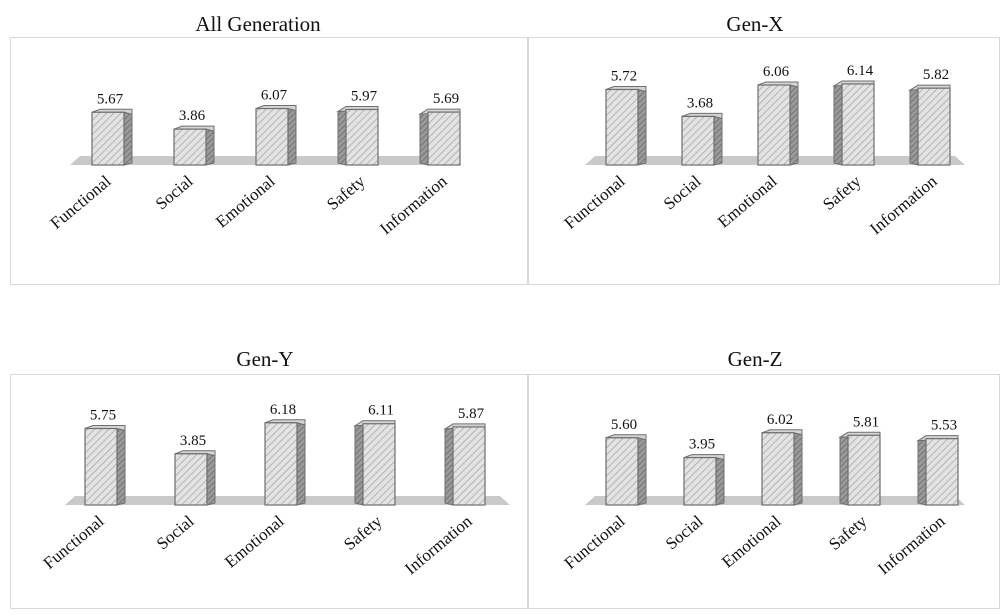 The height and width of the screenshot is (615, 1001). What do you see at coordinates (381, 411) in the screenshot?
I see `data-label: 6.11` at bounding box center [381, 411].